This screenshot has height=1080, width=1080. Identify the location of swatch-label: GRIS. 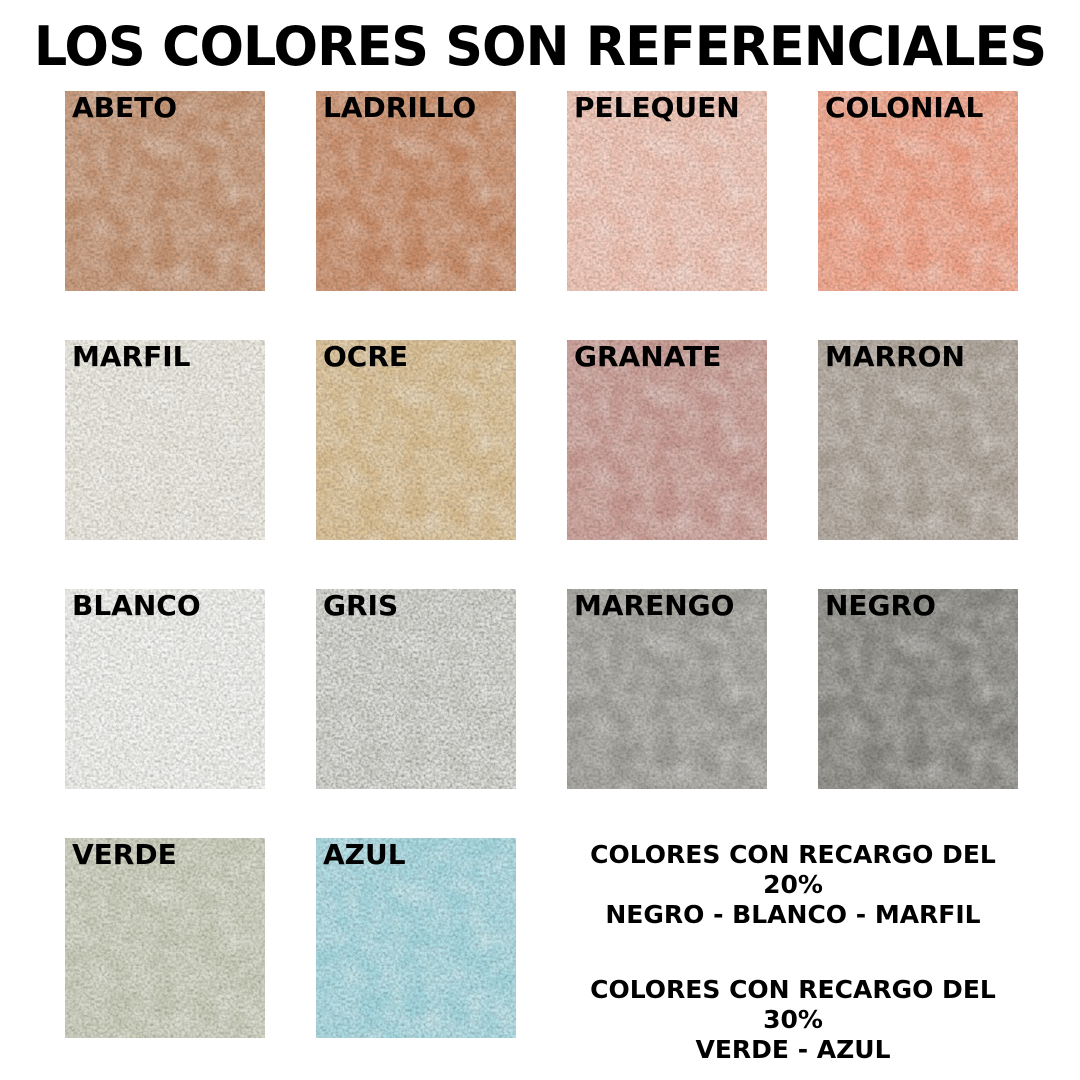
(361, 605).